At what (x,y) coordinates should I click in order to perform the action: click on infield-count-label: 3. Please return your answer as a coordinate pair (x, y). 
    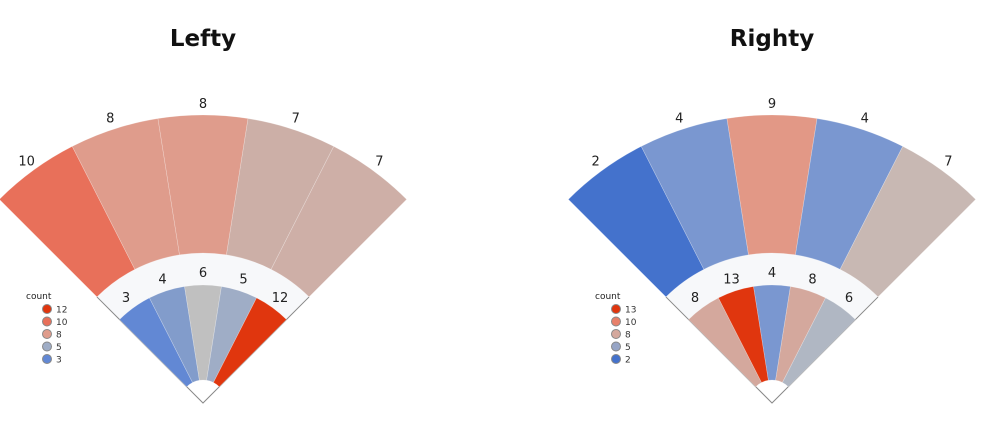
    Looking at the image, I should click on (126, 298).